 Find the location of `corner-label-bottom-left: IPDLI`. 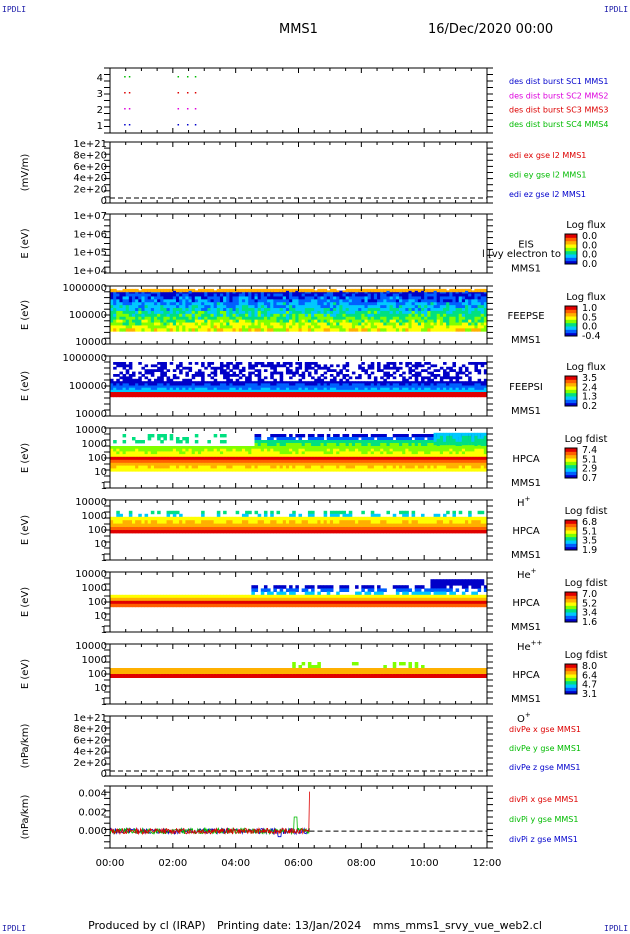

corner-label-bottom-left: IPDLI is located at coordinates (14, 928).